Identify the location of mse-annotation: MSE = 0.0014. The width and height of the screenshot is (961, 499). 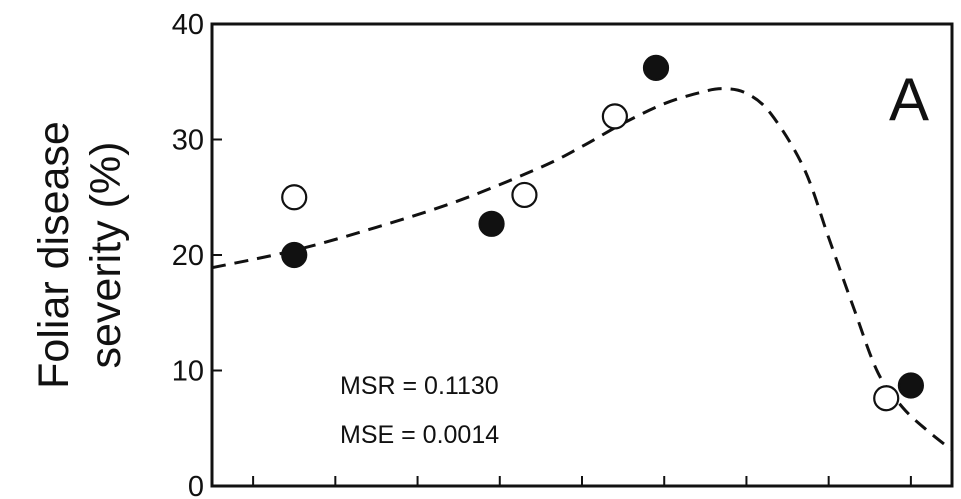
(419, 435).